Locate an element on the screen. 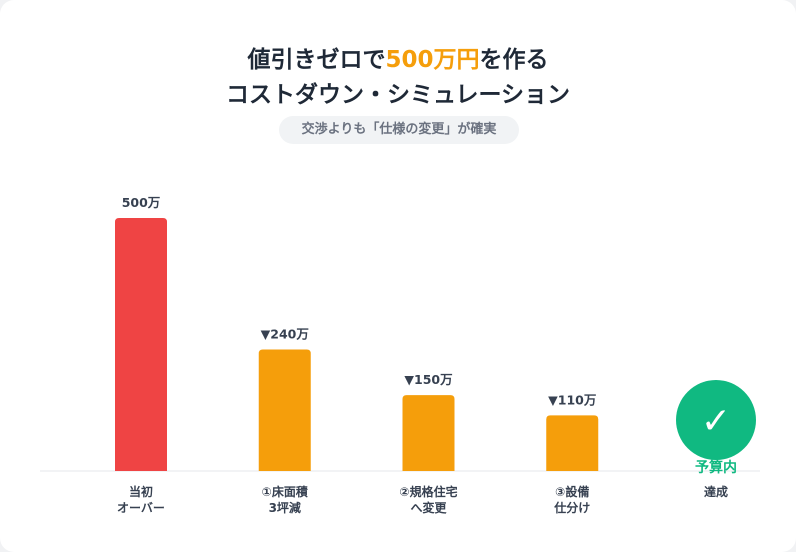 The width and height of the screenshot is (796, 552). x-tick-label: 仕分け is located at coordinates (571, 507).